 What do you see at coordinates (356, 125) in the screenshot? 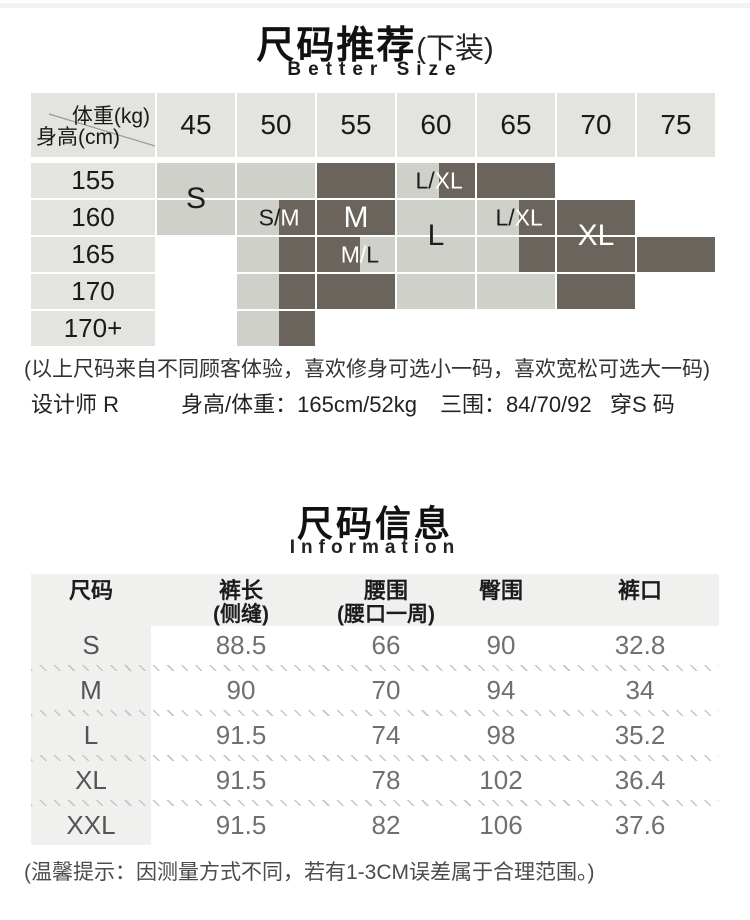
I see `weight-col-55: 55` at bounding box center [356, 125].